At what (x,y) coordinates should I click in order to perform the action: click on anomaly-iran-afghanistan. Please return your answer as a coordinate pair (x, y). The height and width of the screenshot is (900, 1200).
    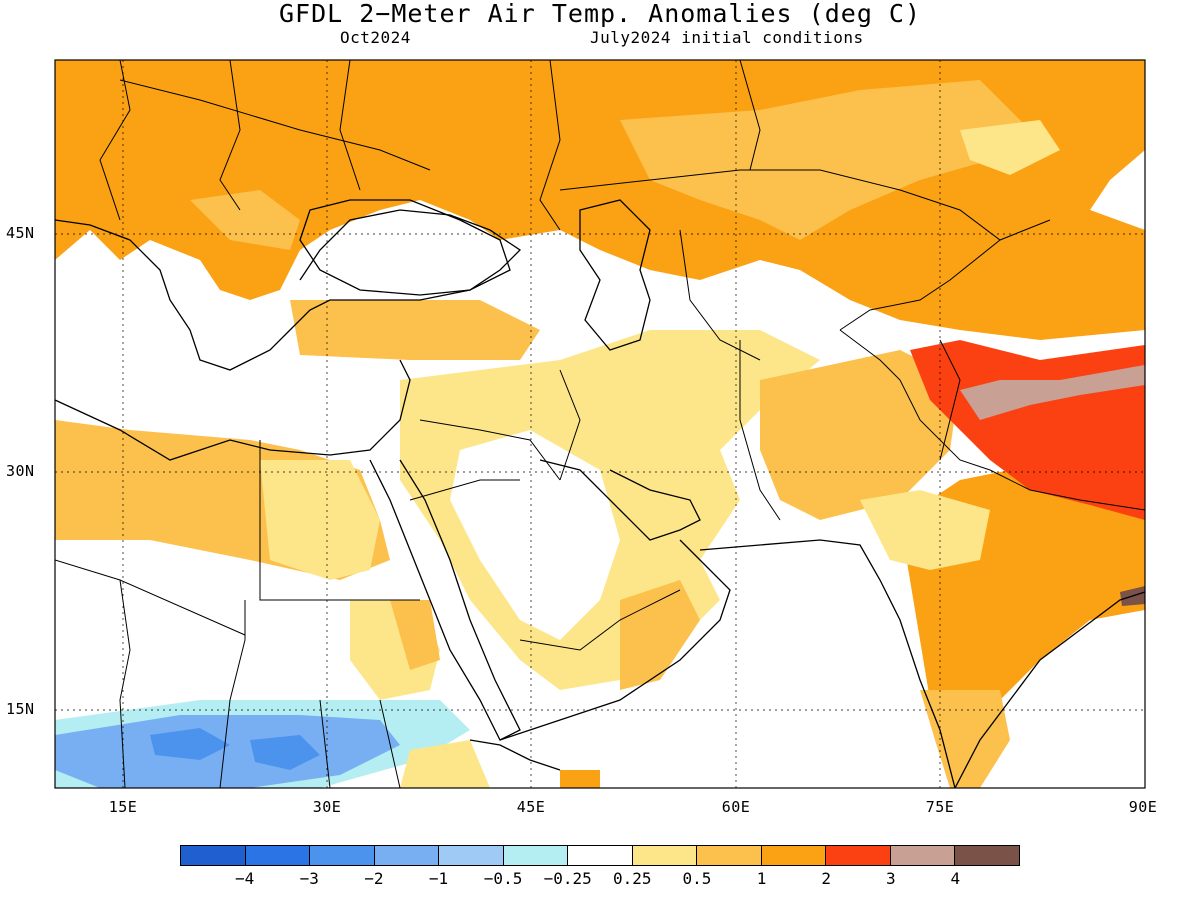
    Looking at the image, I should click on (860, 435).